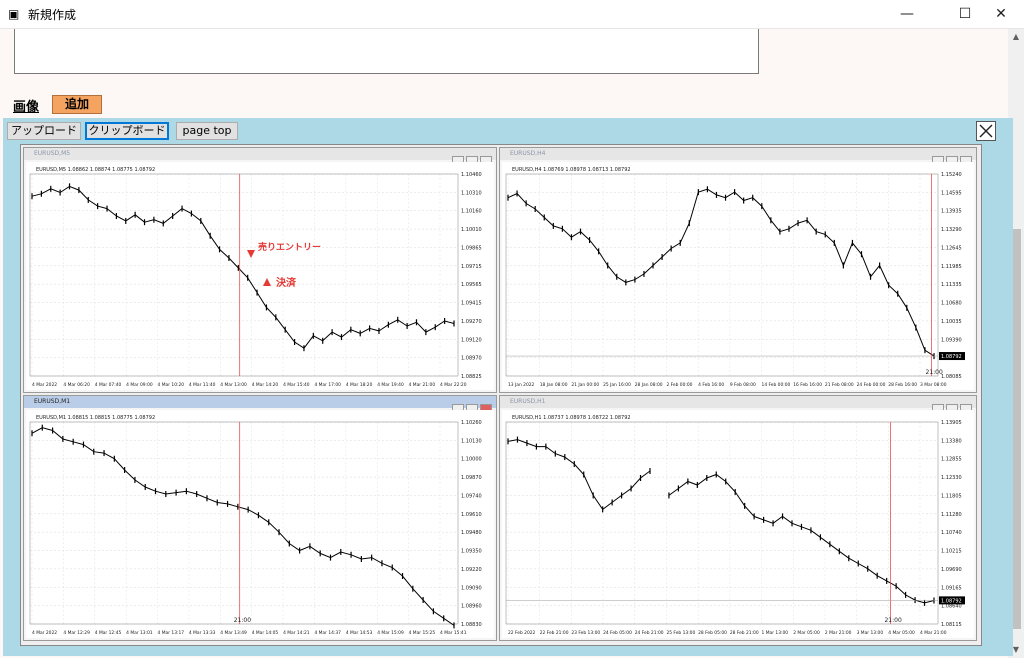 This screenshot has width=1024, height=658. What do you see at coordinates (775, 633) in the screenshot?
I see `x-tick-label: 1 Mar 13:00` at bounding box center [775, 633].